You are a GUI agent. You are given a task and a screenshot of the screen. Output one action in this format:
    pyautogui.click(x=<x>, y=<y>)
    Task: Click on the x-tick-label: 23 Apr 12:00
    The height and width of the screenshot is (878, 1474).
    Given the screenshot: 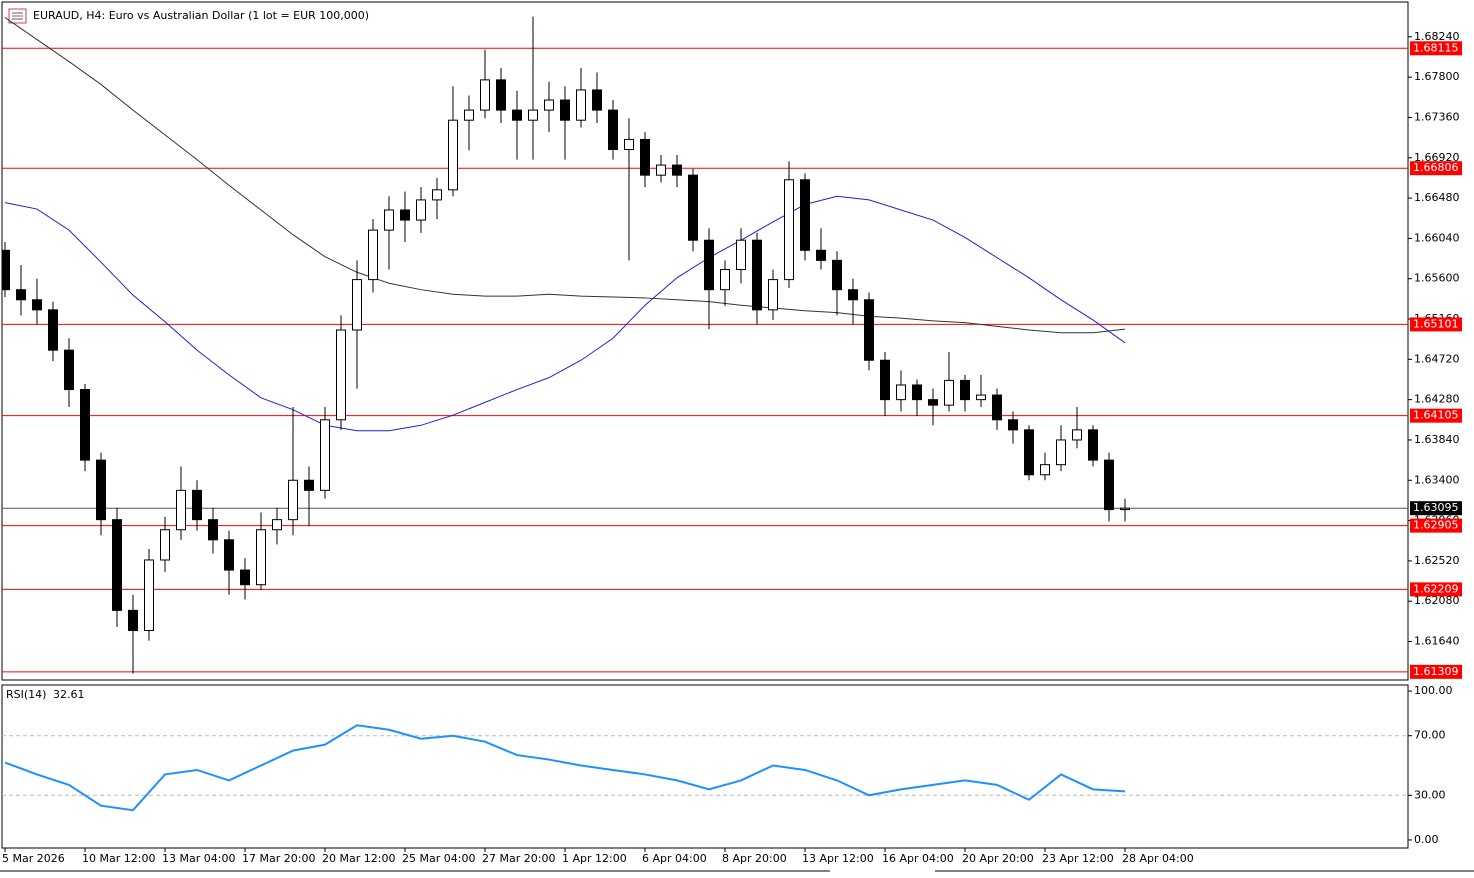 What is the action you would take?
    pyautogui.click(x=1078, y=858)
    